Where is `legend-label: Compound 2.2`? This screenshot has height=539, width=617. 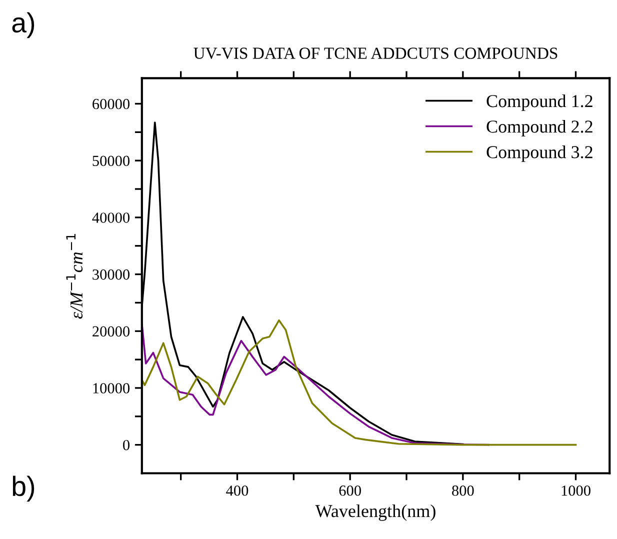
legend-label: Compound 2.2 is located at coordinates (539, 128).